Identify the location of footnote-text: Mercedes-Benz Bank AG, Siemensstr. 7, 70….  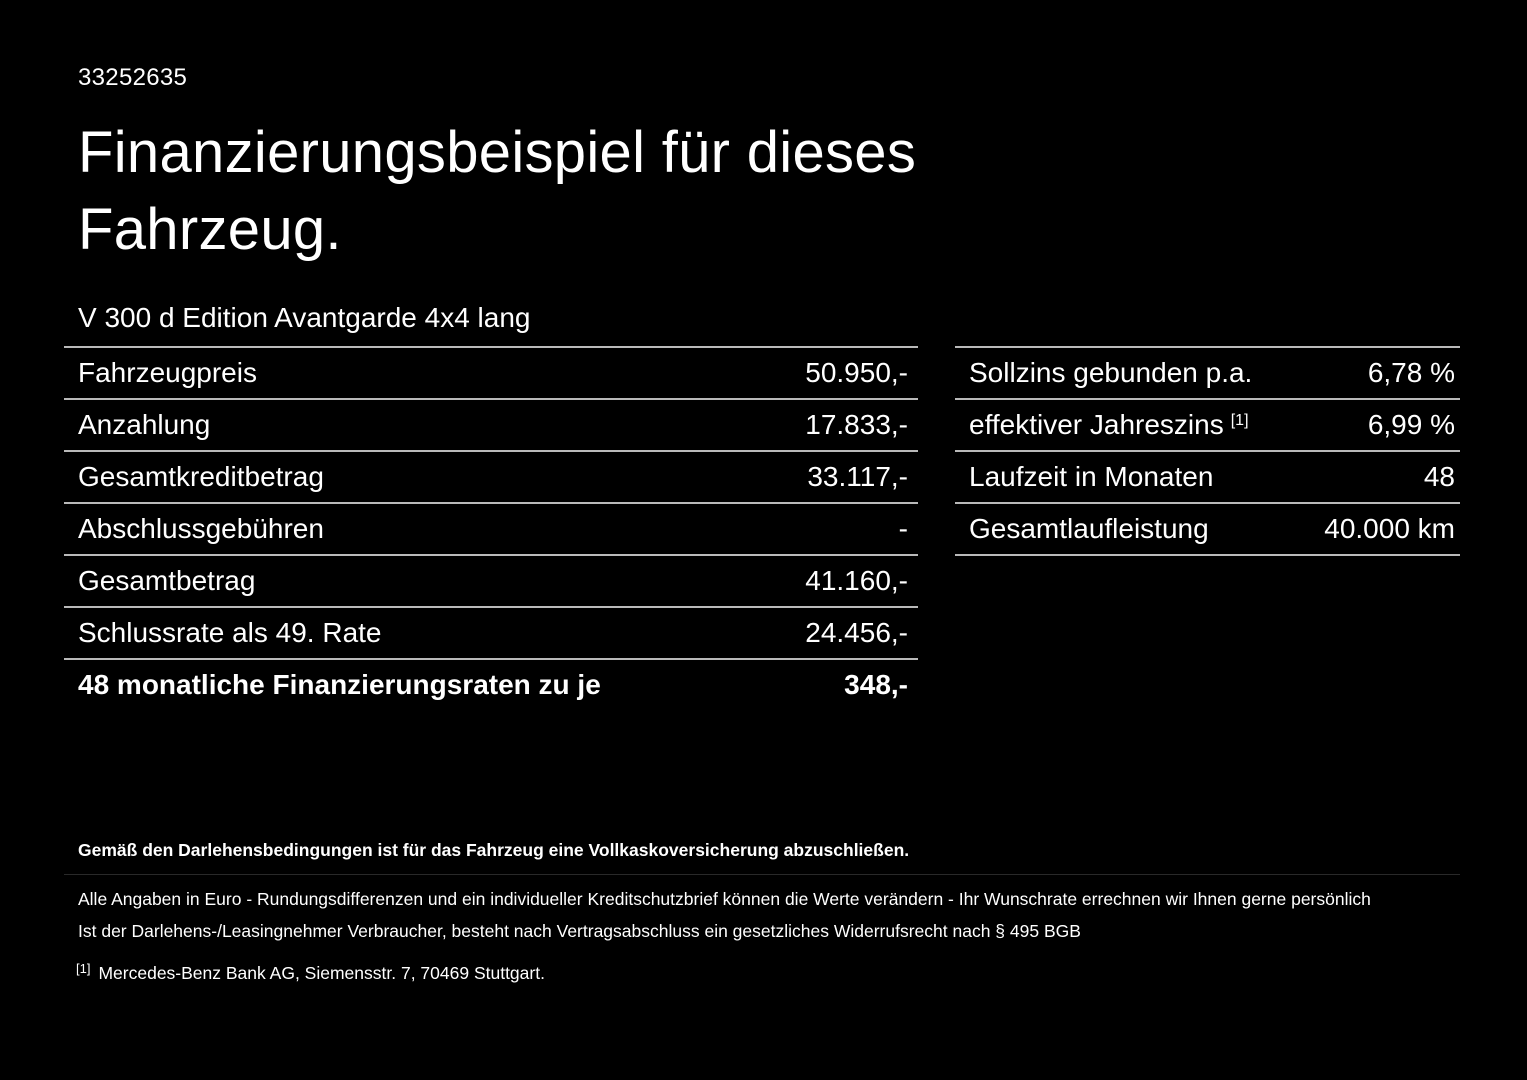
(321, 973).